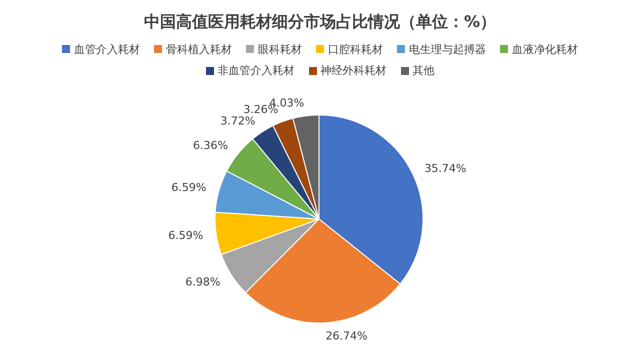  Describe the element at coordinates (320, 22) in the screenshot. I see `chart-title: 中国高值医用耗材细分市场占比情况（单位：%）` at that location.